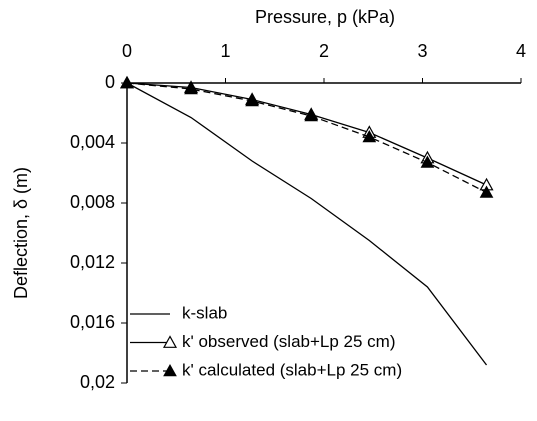  I want to click on y-axis-title: Deflection, δ (m), so click(21, 233).